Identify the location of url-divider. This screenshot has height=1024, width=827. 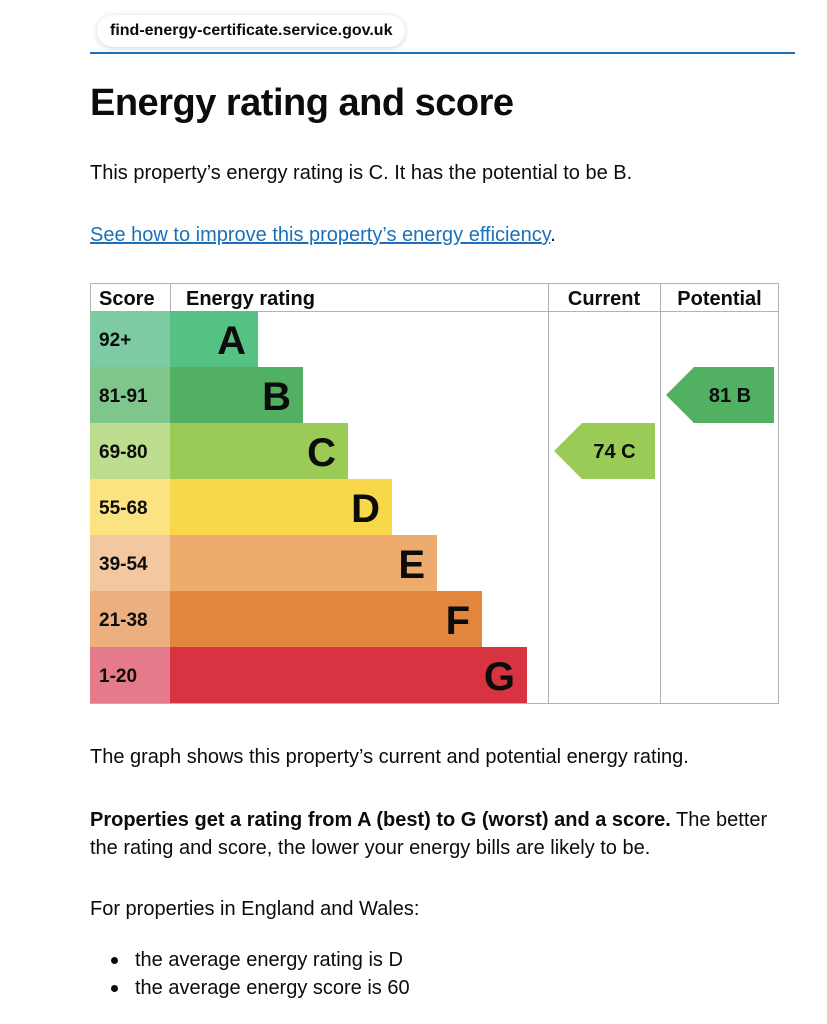
(442, 53).